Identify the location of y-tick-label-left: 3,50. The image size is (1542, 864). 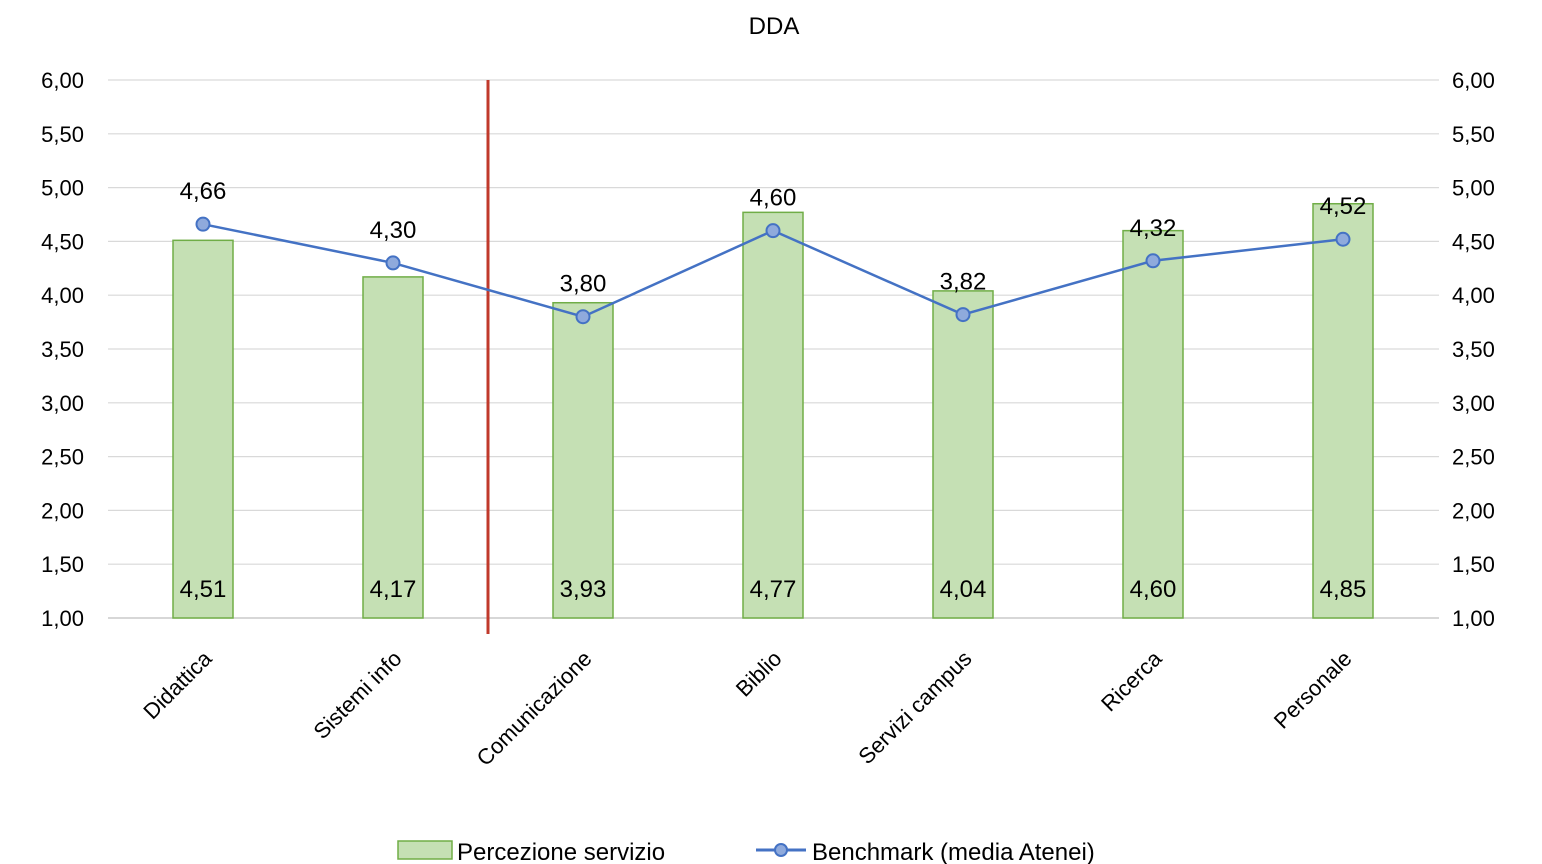
(62, 349).